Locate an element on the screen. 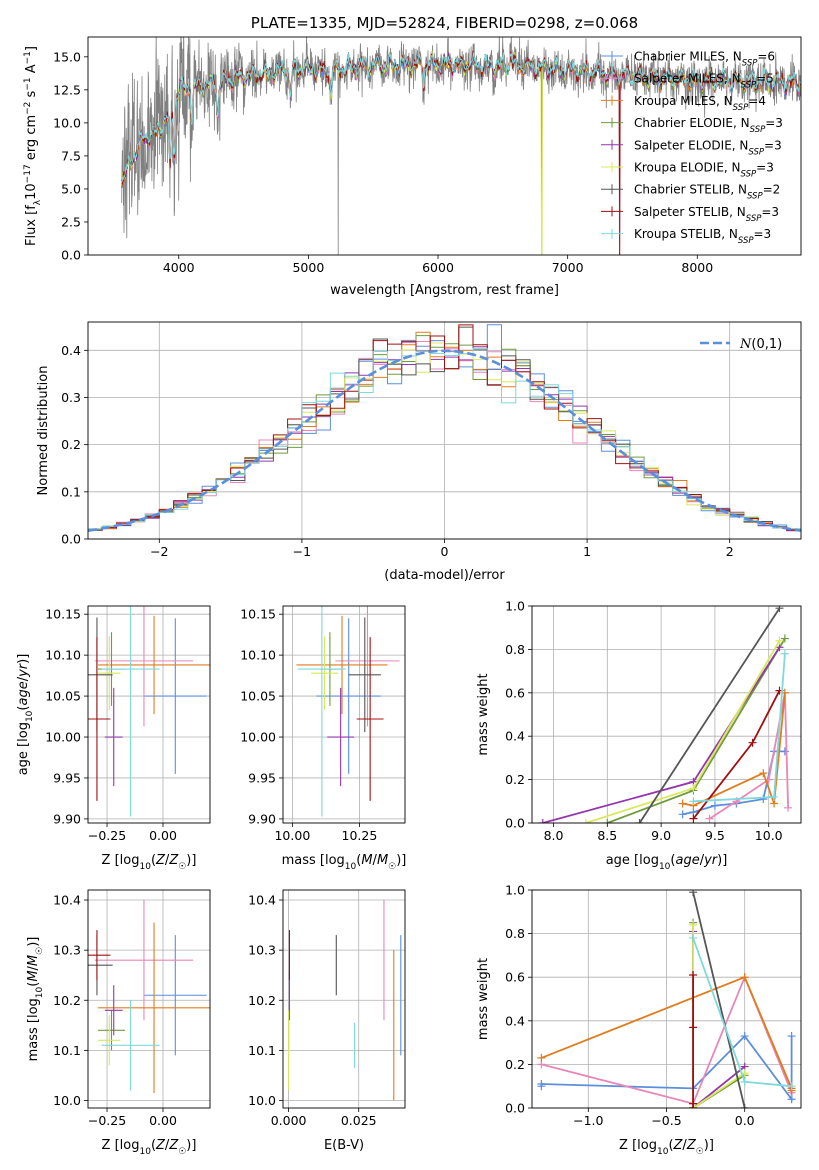 Image resolution: width=819 pixels, height=1170 pixels. ticks: −0.25 0.00 9.90 9.95 10.00 10.05 10.10 10.15 is located at coordinates (111, 725).